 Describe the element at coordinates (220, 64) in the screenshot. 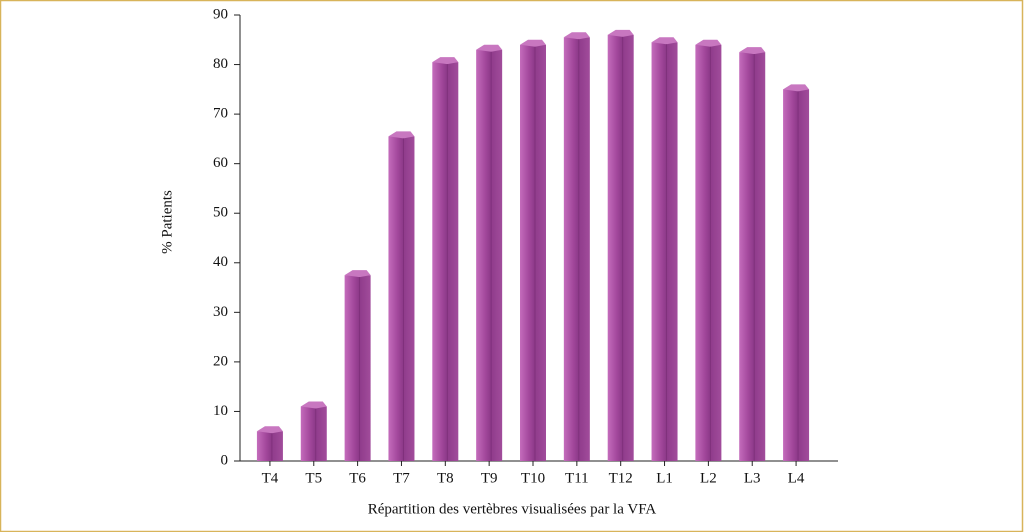

I see `y-tick-label: 80` at that location.